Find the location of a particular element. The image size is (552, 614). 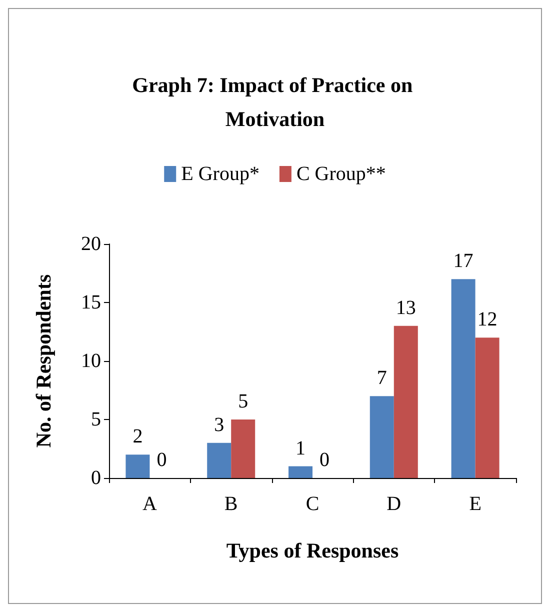

data-label: 17 is located at coordinates (463, 261).